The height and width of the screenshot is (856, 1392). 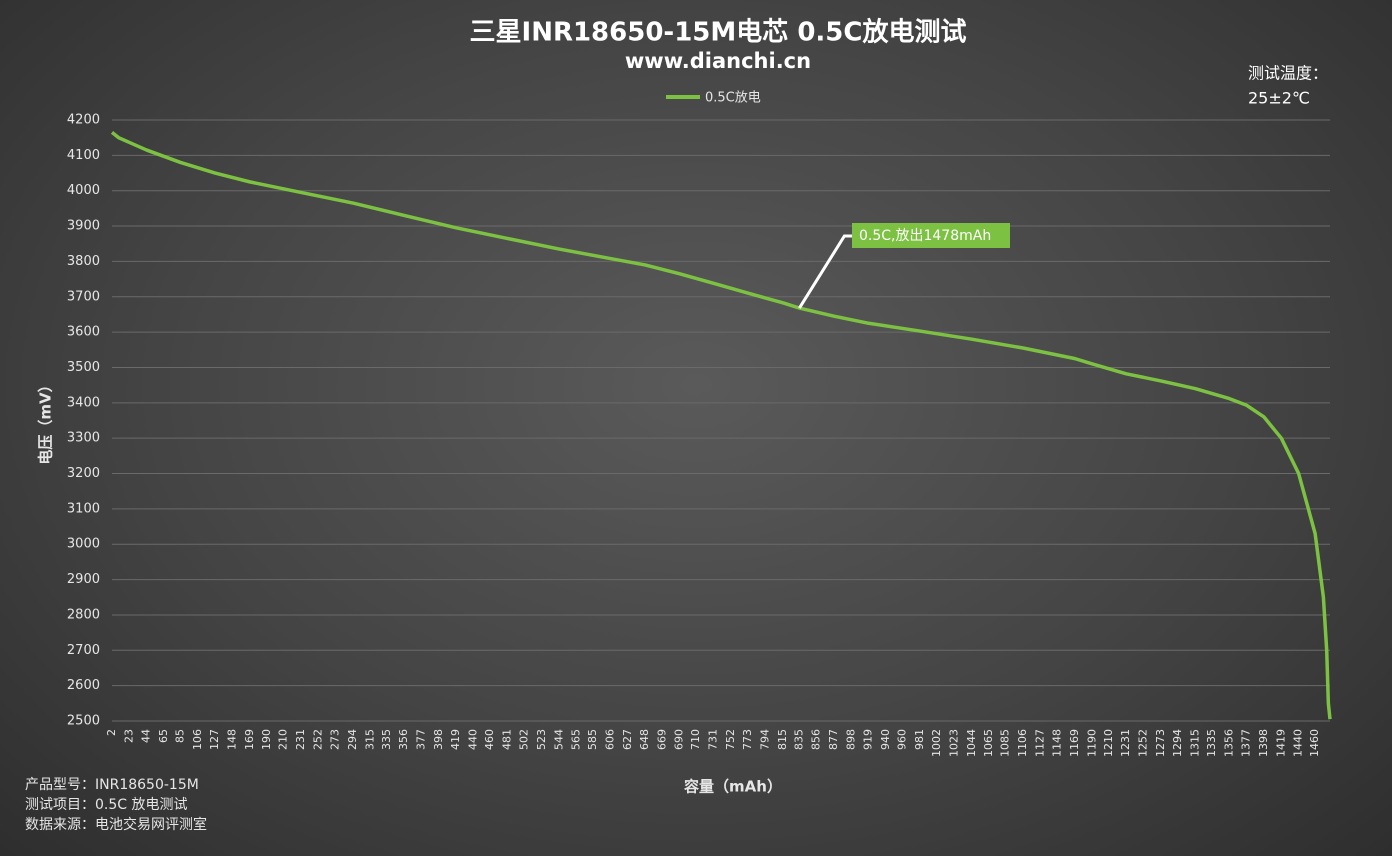 I want to click on y-tick-label: 4100, so click(x=83, y=155).